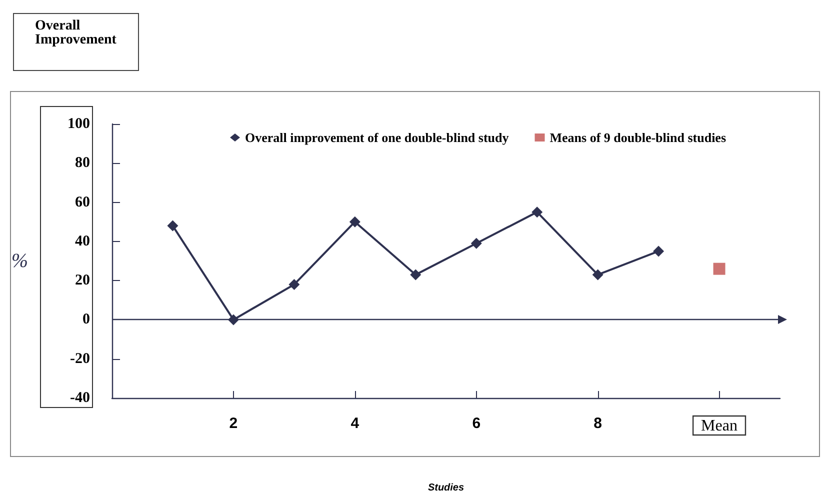 The width and height of the screenshot is (824, 498). Describe the element at coordinates (76, 33) in the screenshot. I see `chart-title: Overall Improvement` at that location.